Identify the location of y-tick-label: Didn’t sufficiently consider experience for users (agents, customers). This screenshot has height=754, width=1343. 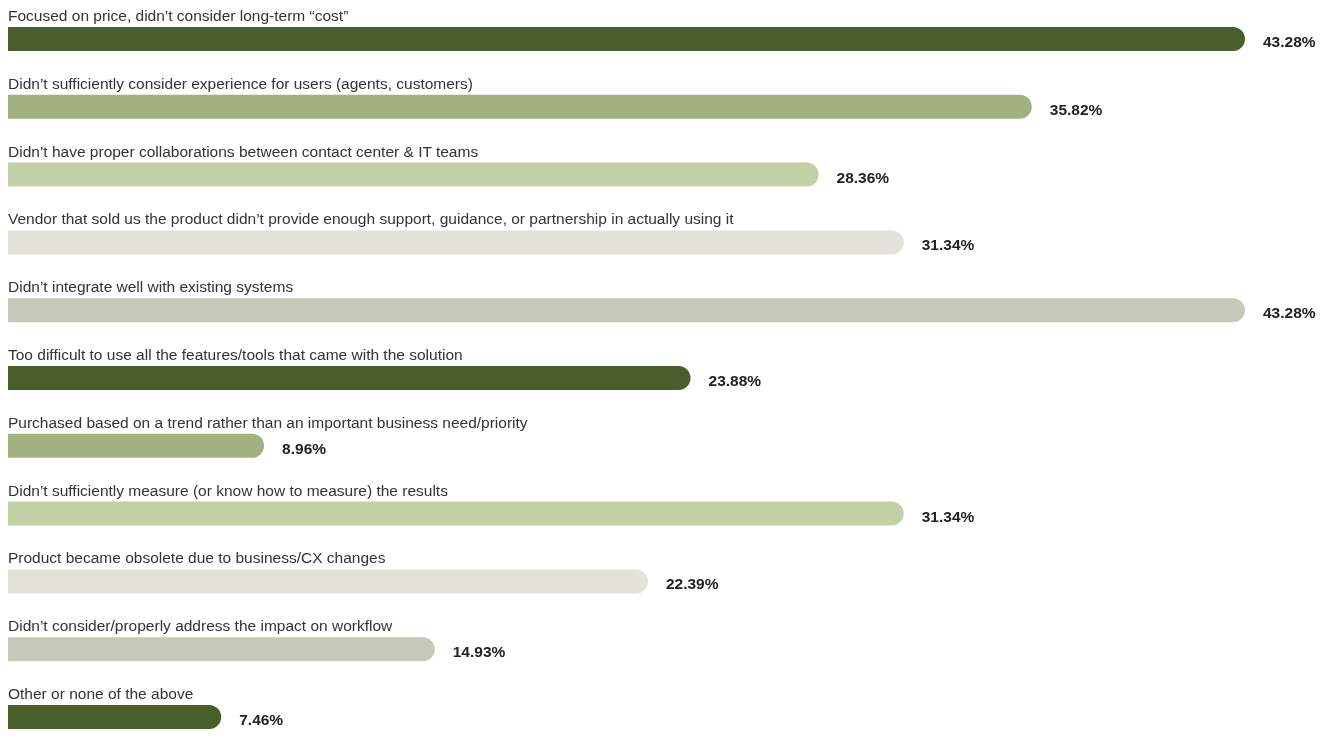
(240, 83).